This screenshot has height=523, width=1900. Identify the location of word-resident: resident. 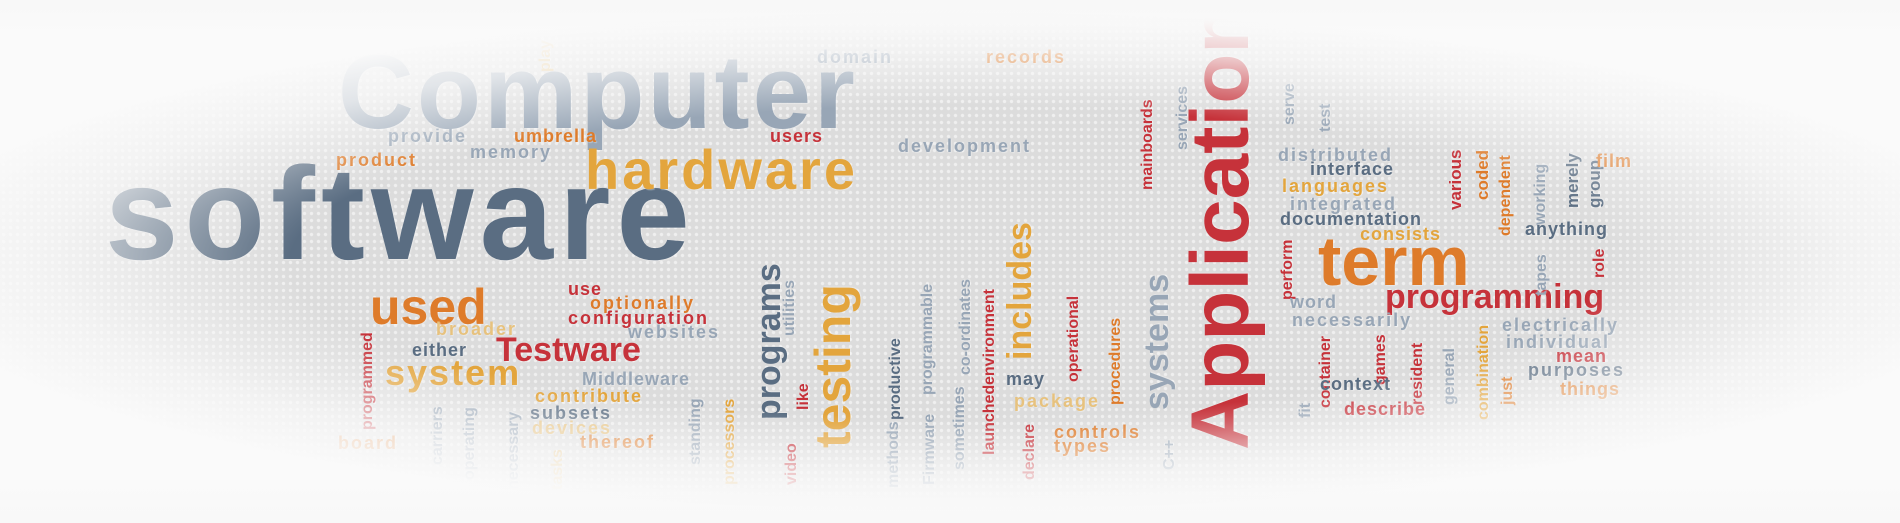
(1417, 373).